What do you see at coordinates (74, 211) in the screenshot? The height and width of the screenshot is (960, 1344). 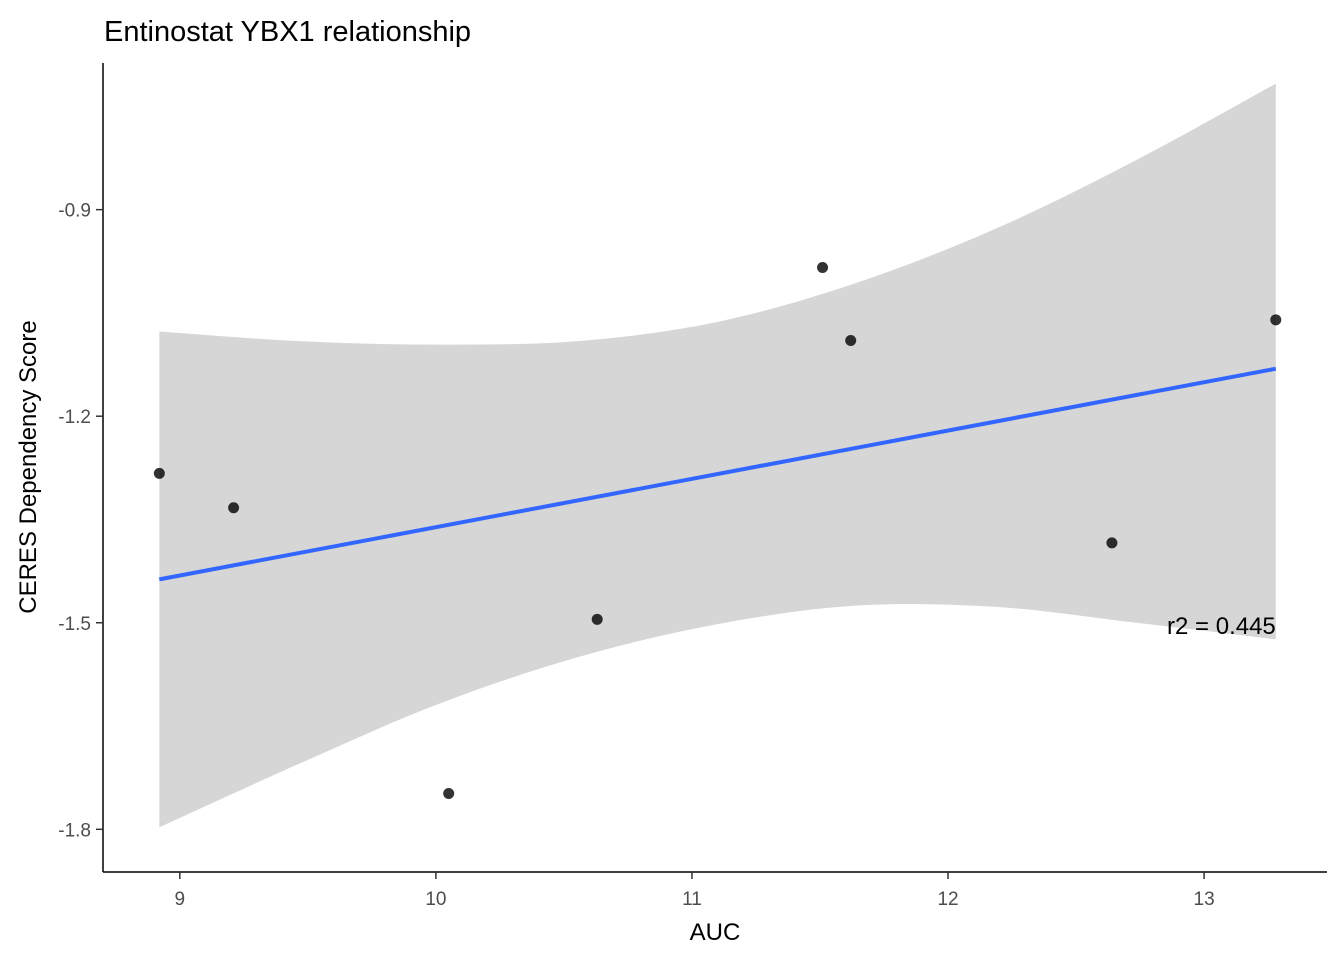 I see `y-tick-label: -0.9` at bounding box center [74, 211].